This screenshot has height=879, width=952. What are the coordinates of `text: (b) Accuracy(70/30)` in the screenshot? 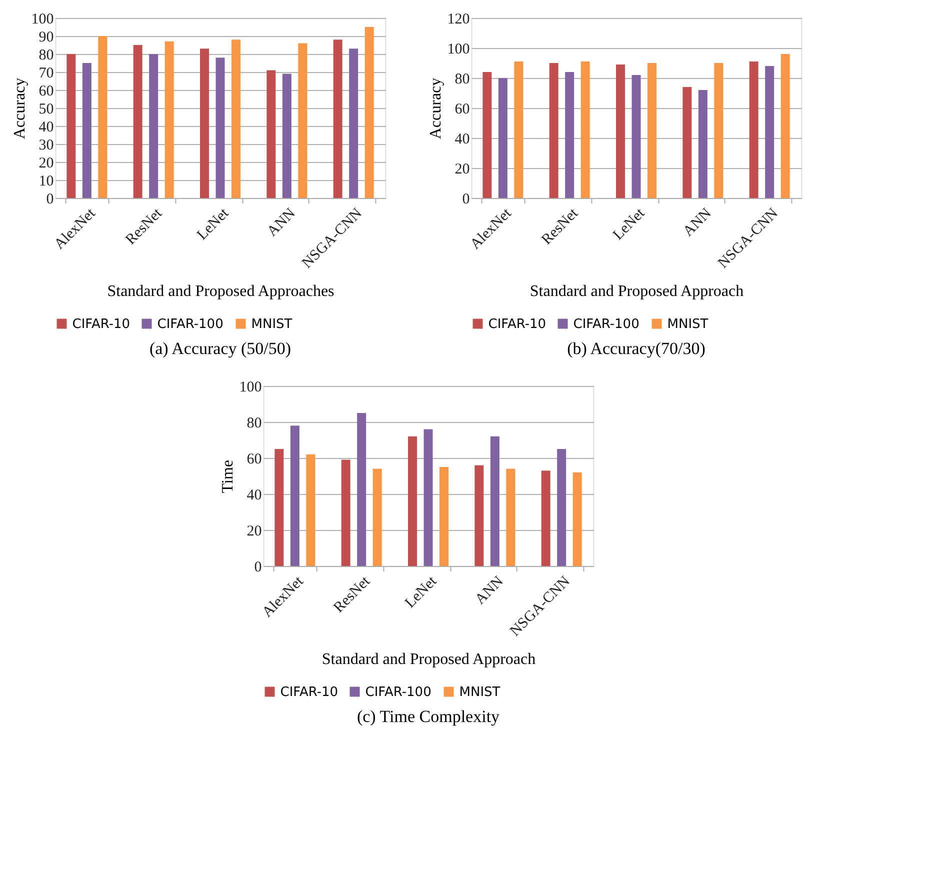 It's located at (636, 348).